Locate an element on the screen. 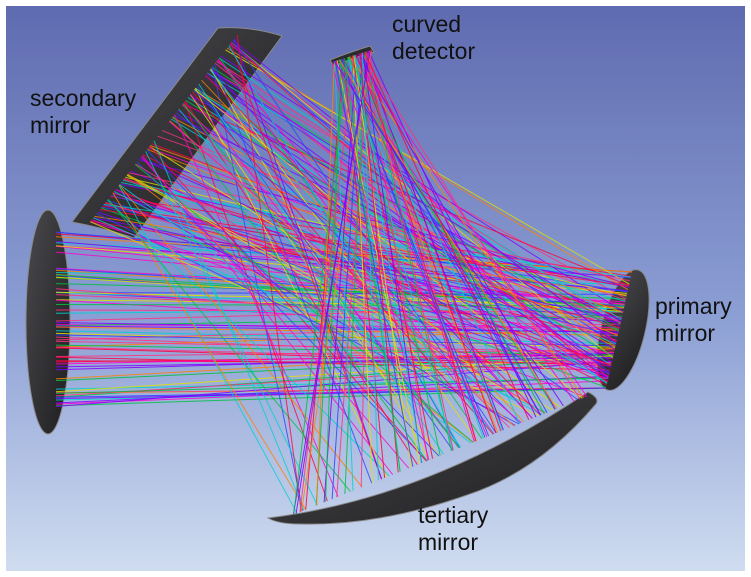 The image size is (751, 577). tertiary-mirror-shape is located at coordinates (432, 458).